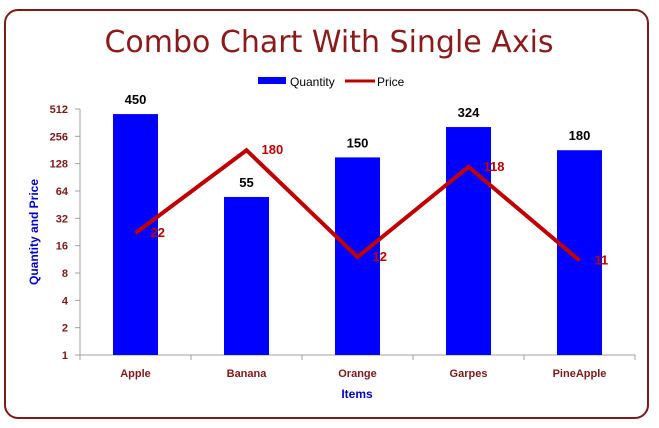  I want to click on data-label-price: 22, so click(158, 232).